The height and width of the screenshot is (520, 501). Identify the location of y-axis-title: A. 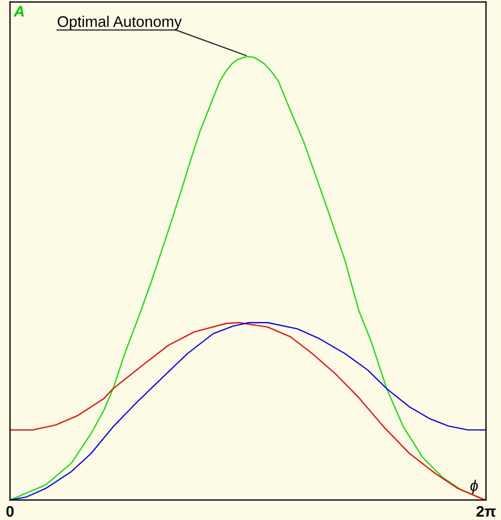
(18, 11).